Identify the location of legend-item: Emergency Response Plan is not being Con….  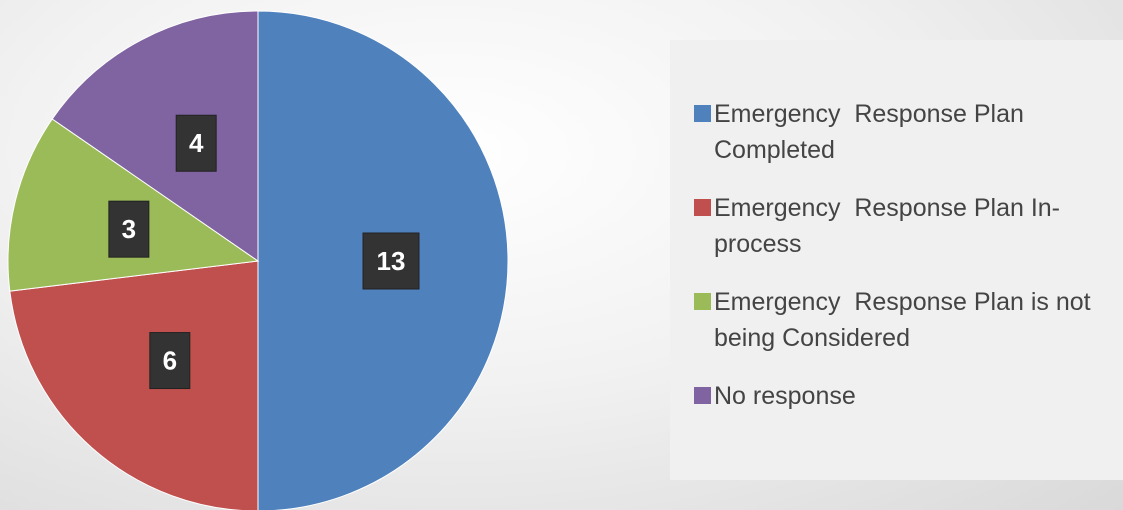
(898, 320).